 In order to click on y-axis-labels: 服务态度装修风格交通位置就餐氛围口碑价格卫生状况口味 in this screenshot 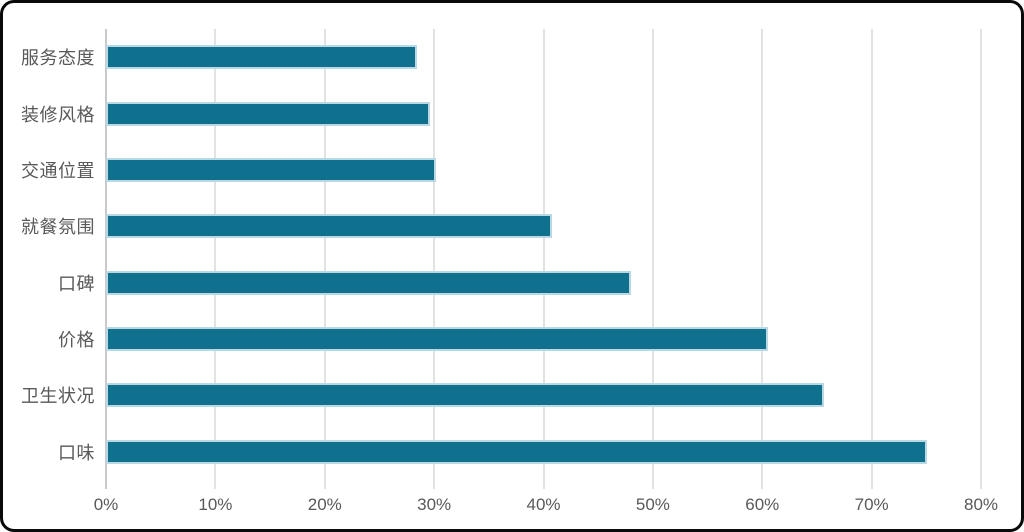, I will do `click(49, 254)`.